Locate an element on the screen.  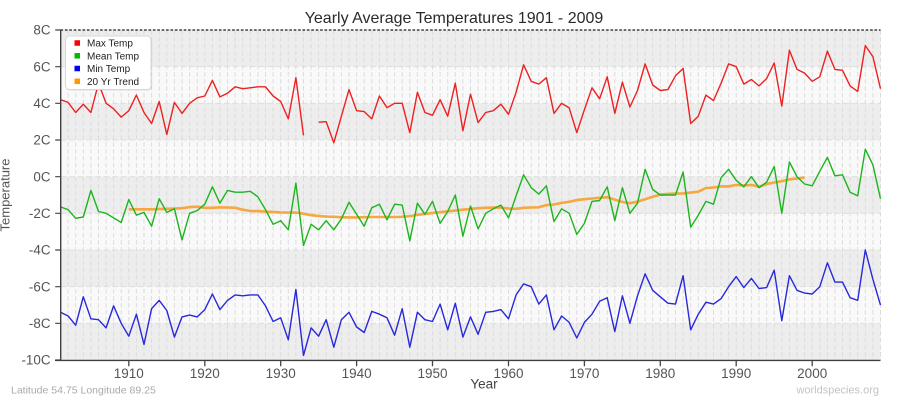
svg-text: -2C is located at coordinates (40, 213).